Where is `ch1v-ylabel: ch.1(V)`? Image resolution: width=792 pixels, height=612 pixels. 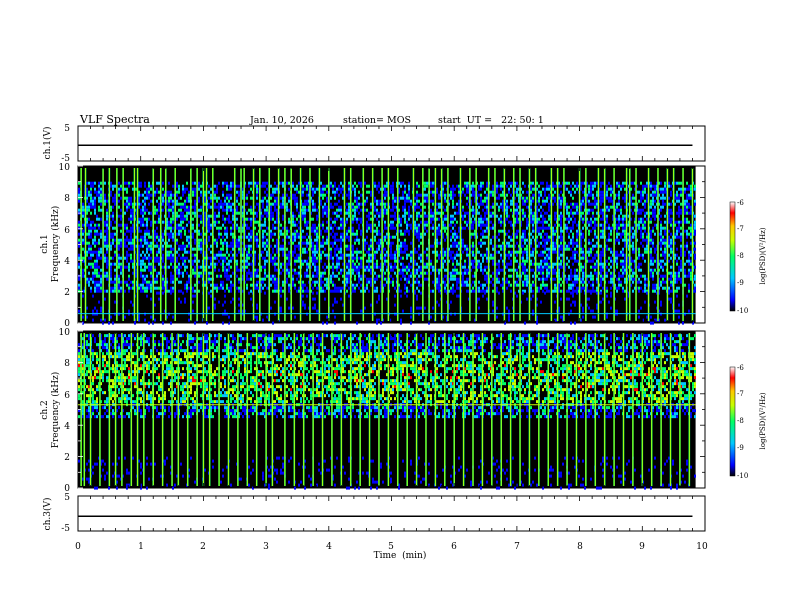 ch1v-ylabel: ch.1(V) is located at coordinates (47, 143).